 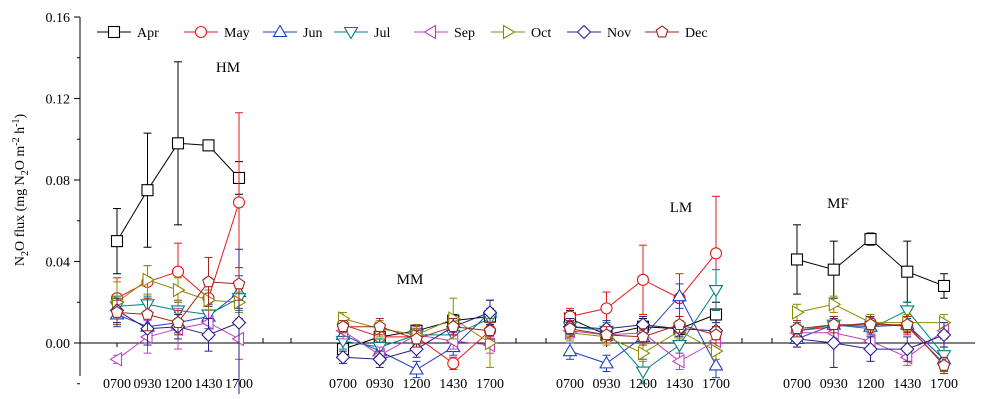 I want to click on legend-item-dec: Dec, so click(x=676, y=33).